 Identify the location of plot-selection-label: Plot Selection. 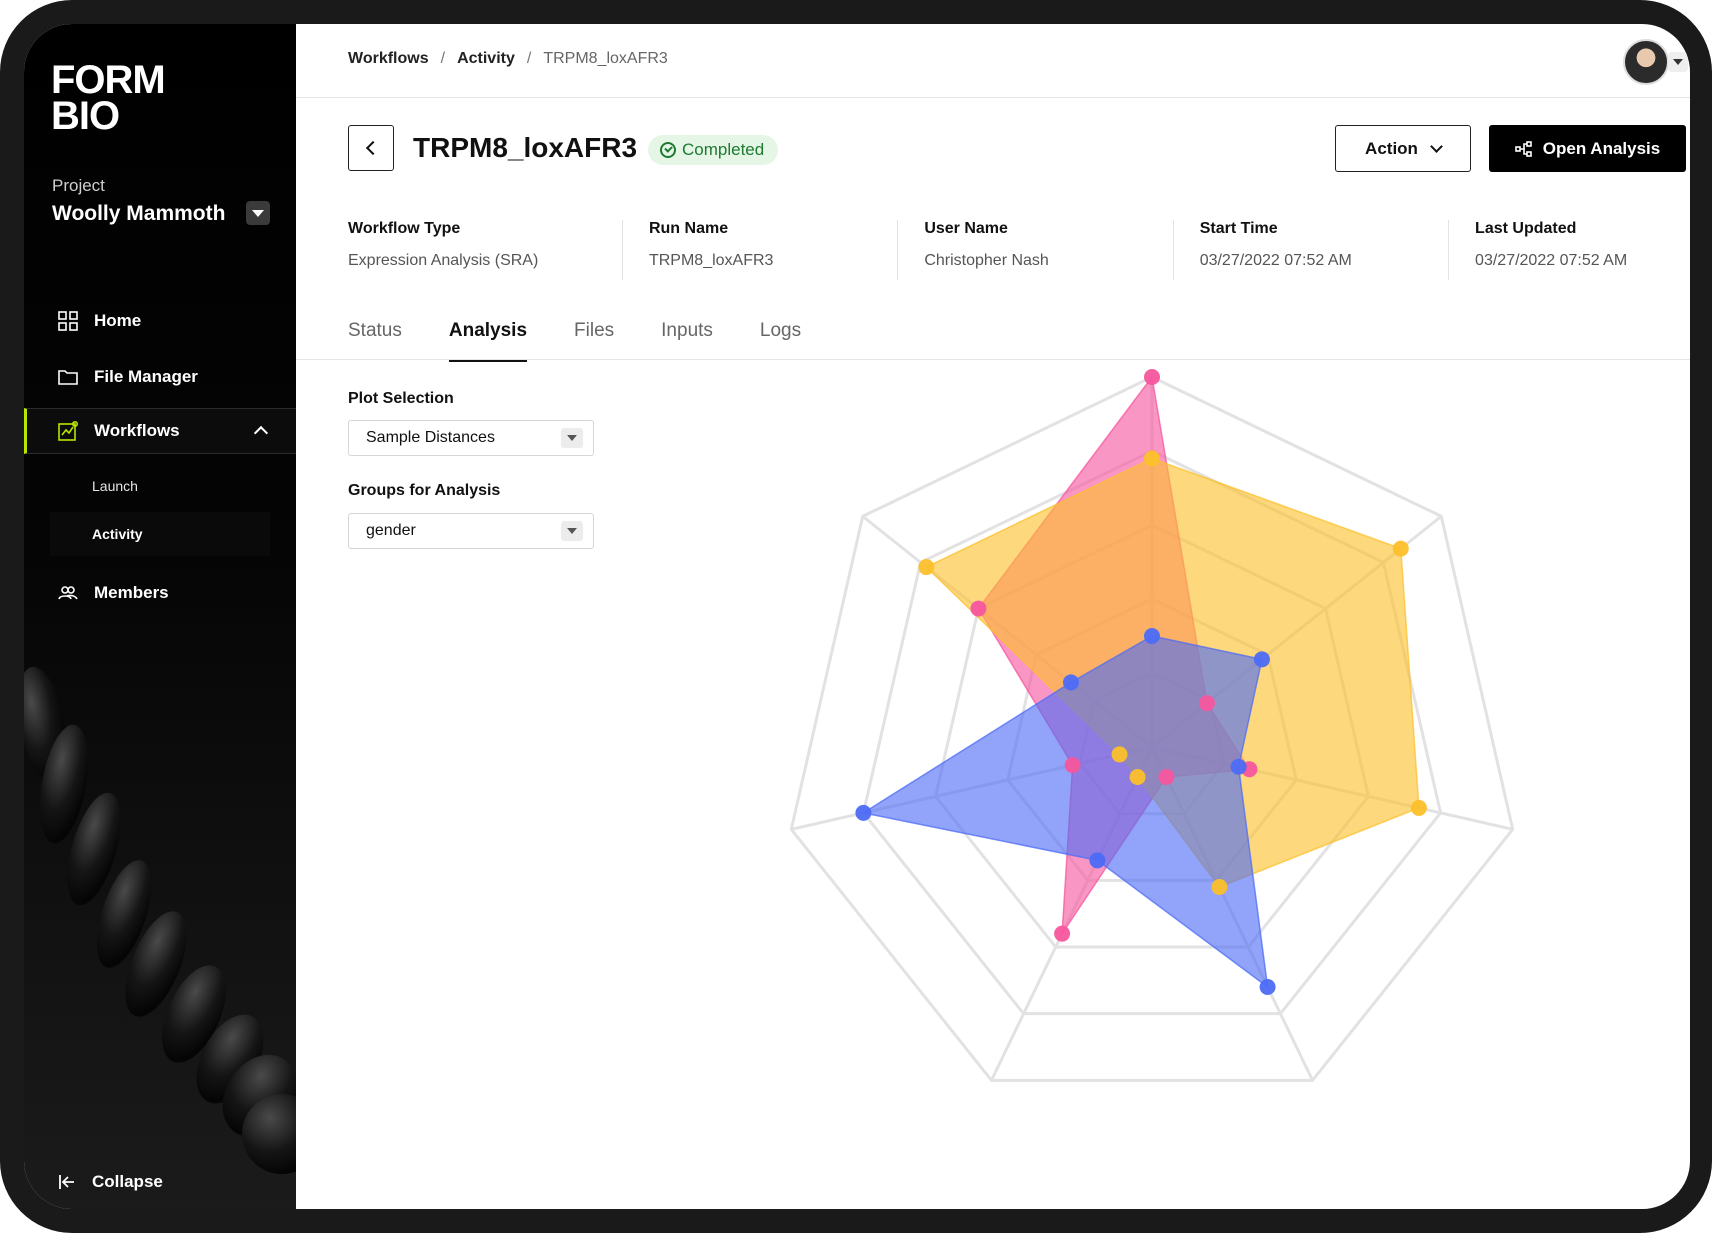
(401, 398).